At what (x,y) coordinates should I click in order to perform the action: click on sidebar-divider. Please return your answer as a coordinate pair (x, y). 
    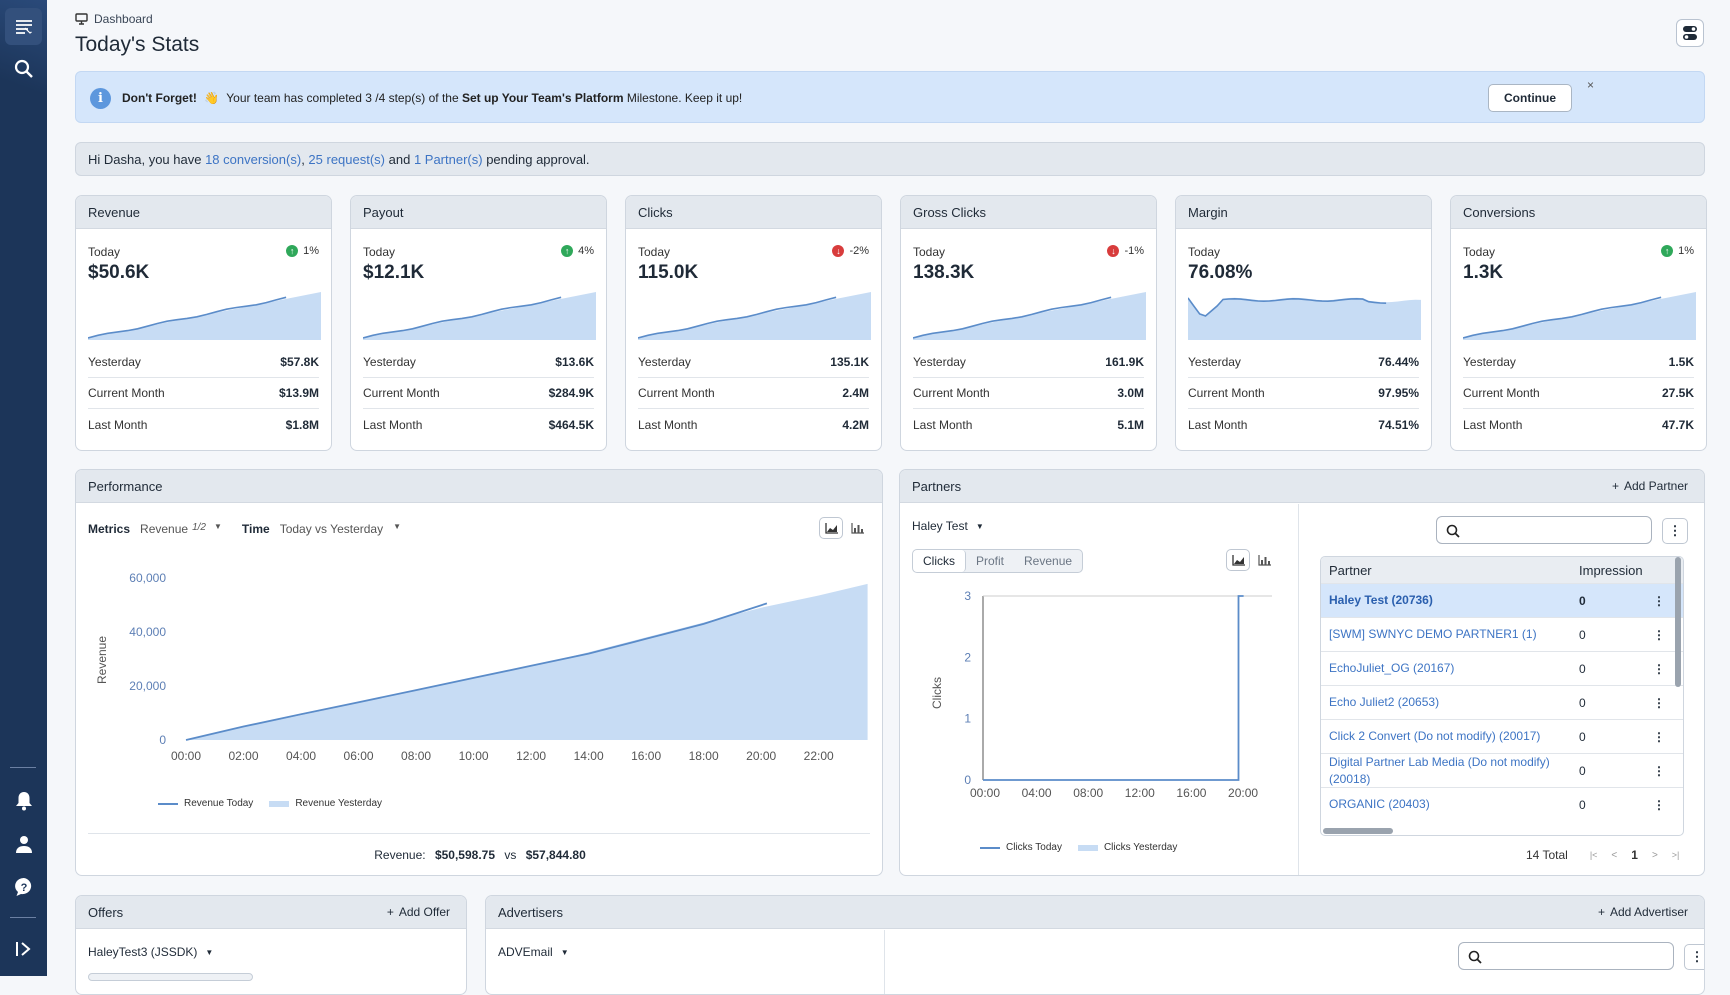
    Looking at the image, I should click on (23, 917).